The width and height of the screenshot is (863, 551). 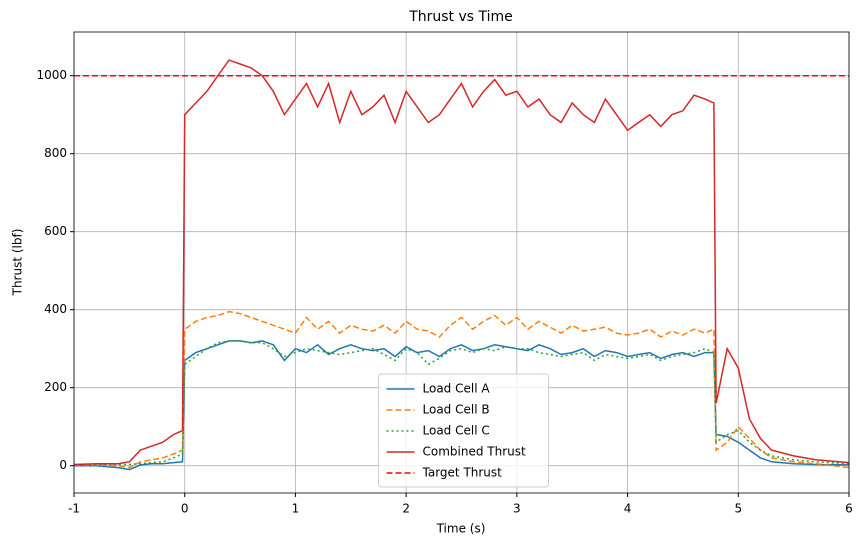 What do you see at coordinates (55, 309) in the screenshot?
I see `y-tick-label: 400` at bounding box center [55, 309].